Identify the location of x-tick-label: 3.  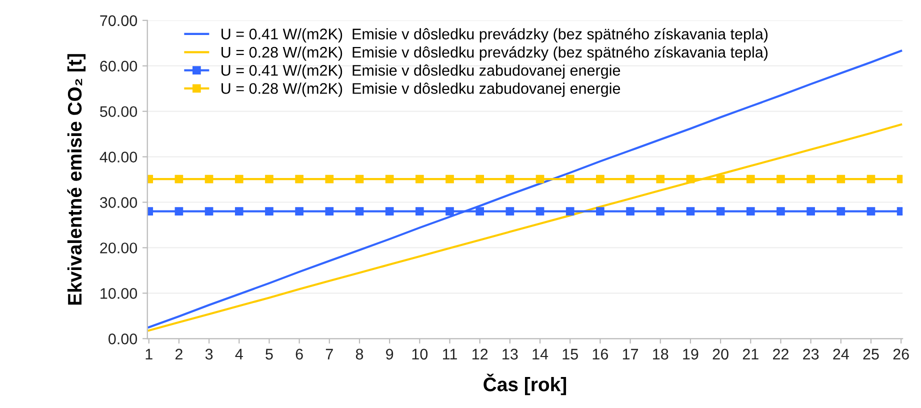
(209, 354).